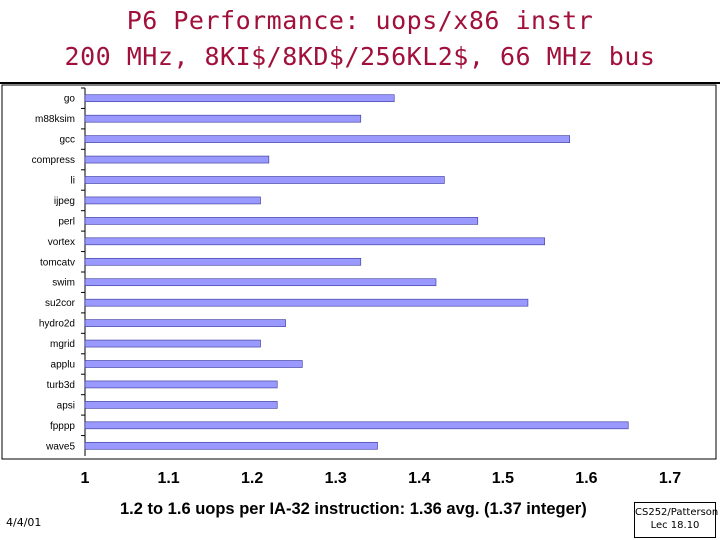  I want to click on category-label-m88ksim: m88ksim, so click(55, 119).